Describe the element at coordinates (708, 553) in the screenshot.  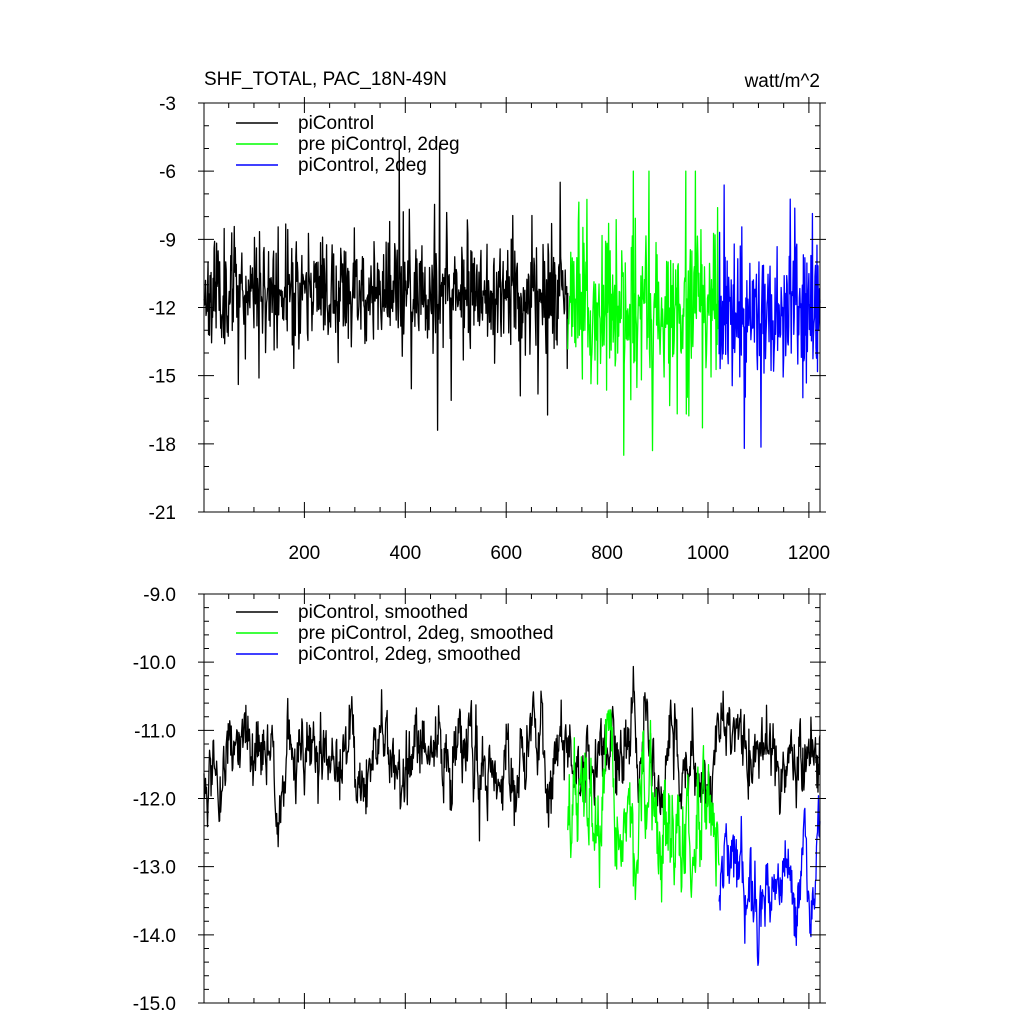
I see `x-tick-label: 1000` at that location.